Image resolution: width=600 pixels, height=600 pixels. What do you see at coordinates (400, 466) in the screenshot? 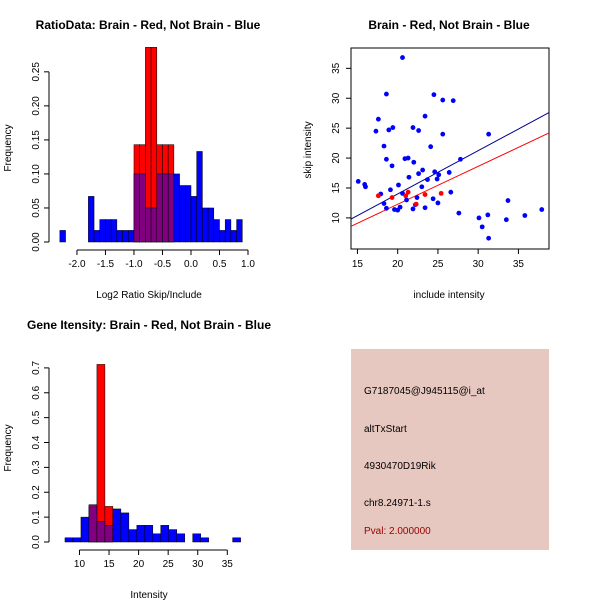
I see `gene-name: 4930470D19Rik` at bounding box center [400, 466].